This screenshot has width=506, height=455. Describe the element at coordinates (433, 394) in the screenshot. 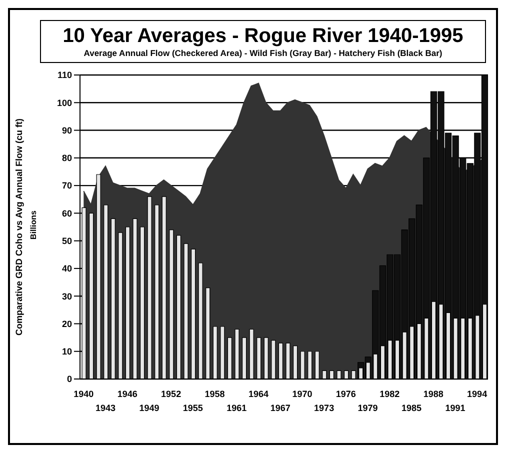

I see `x-tick-label: 1988` at that location.